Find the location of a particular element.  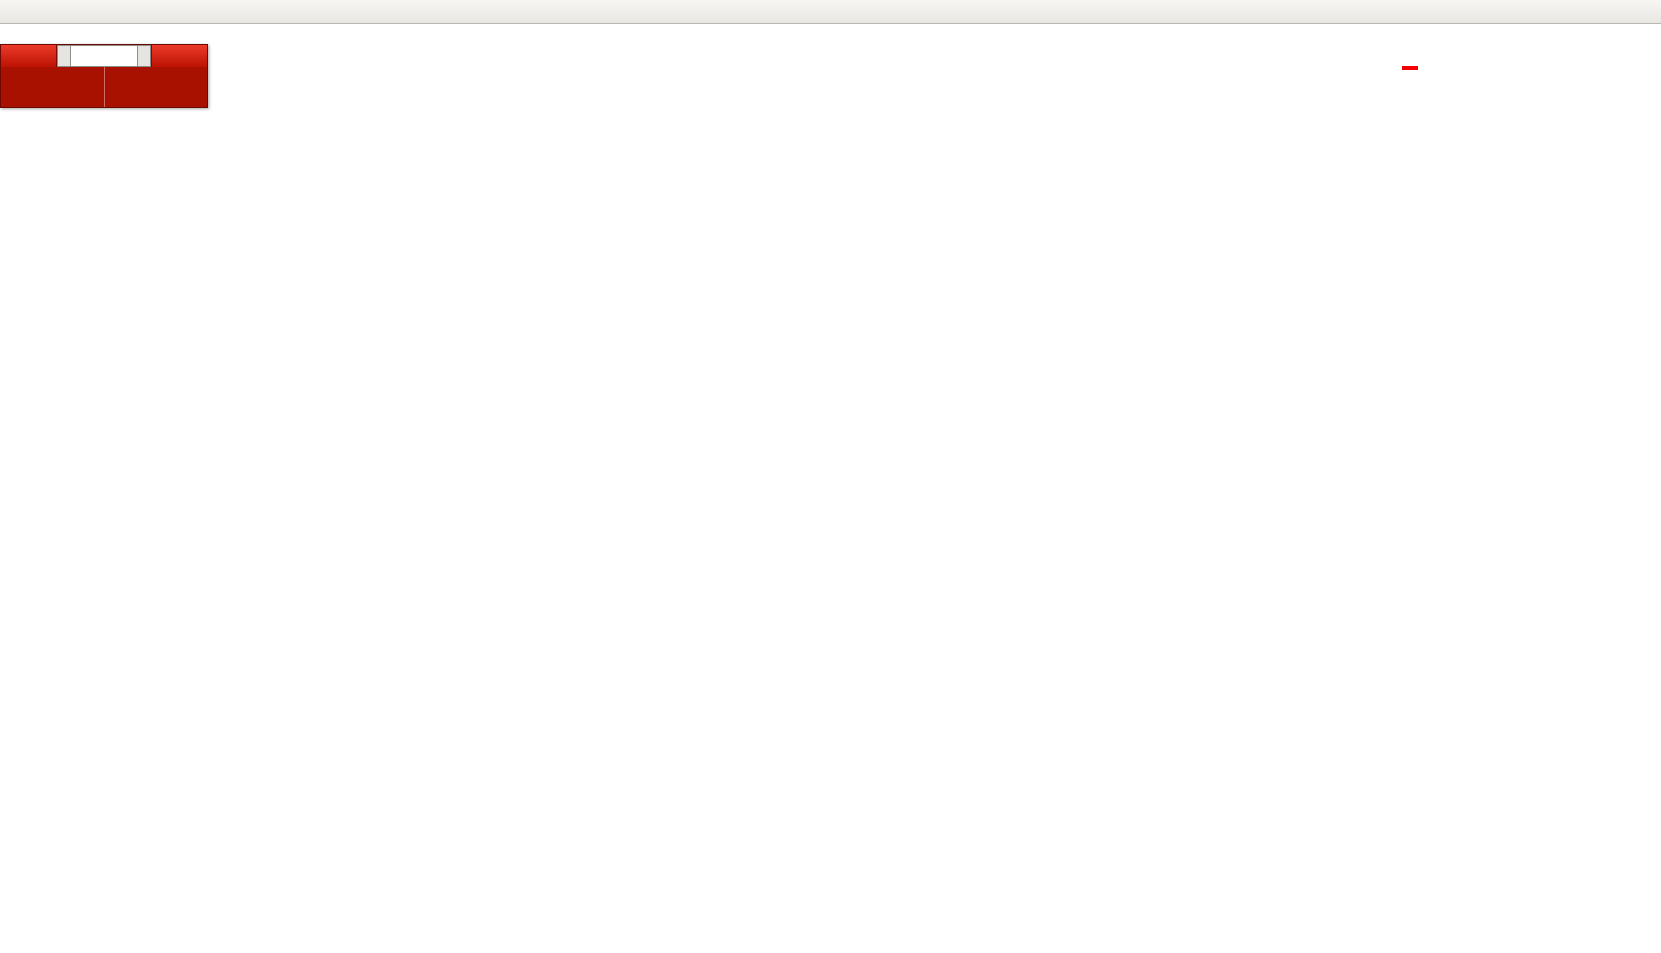

volume-input is located at coordinates (104, 56).